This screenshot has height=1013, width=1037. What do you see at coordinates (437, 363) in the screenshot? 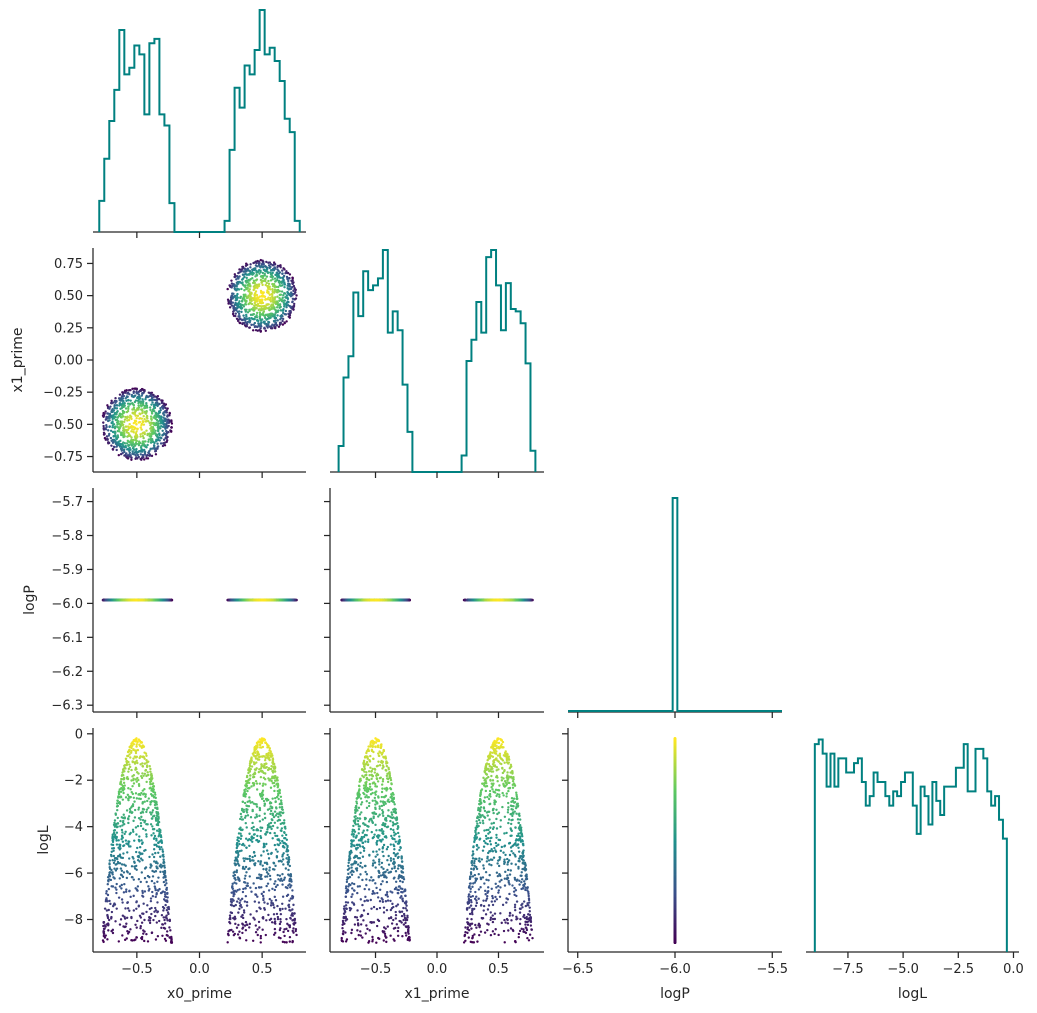
I see `panel-hist-x1_prime` at bounding box center [437, 363].